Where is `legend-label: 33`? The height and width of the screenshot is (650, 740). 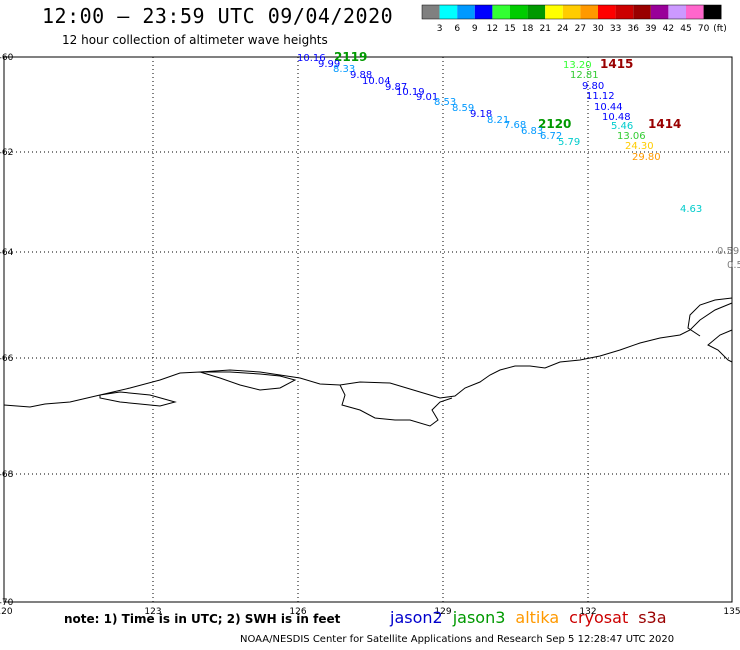 legend-label: 33 is located at coordinates (615, 29).